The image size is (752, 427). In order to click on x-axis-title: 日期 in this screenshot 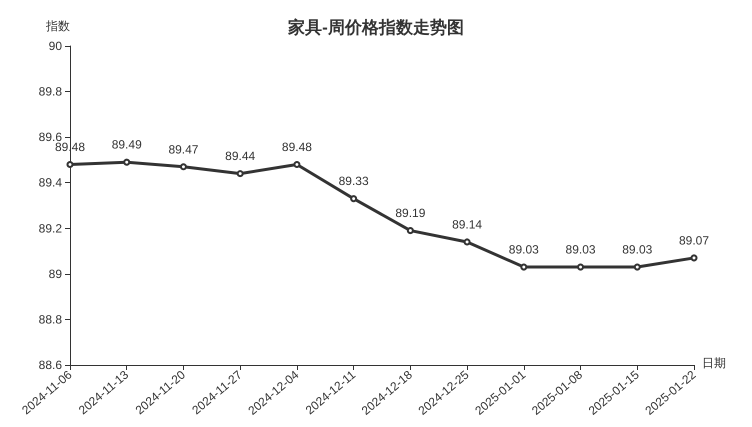, I will do `click(714, 363)`.